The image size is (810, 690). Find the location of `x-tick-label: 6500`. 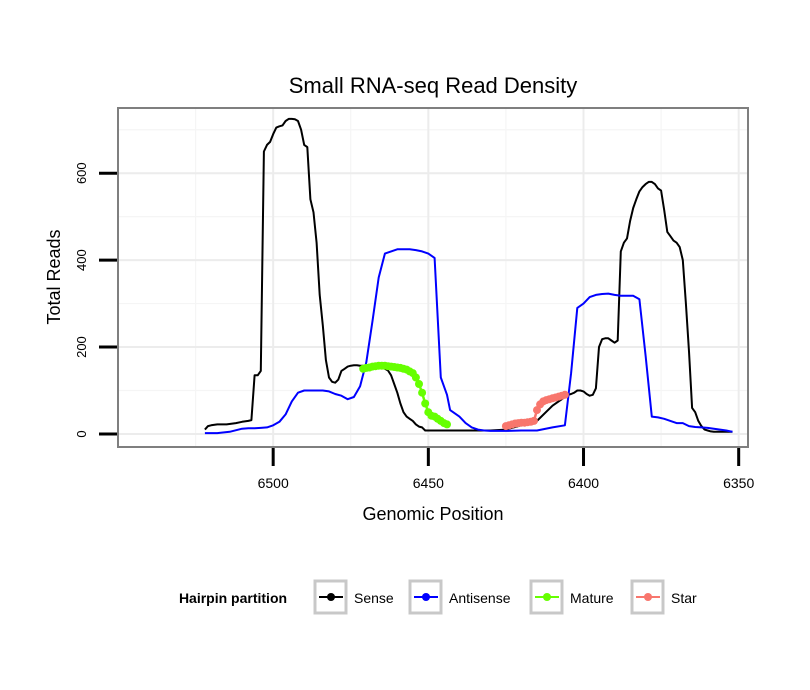

x-tick-label: 6500 is located at coordinates (273, 483).